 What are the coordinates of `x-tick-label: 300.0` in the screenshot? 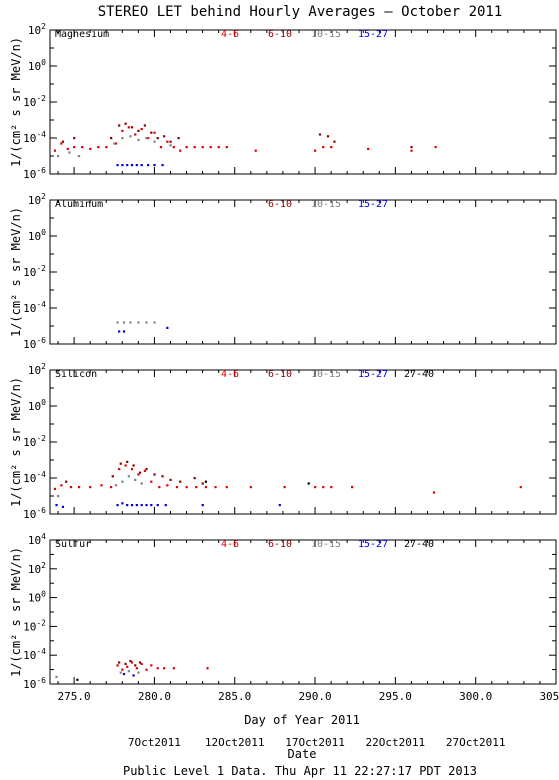 It's located at (475, 696).